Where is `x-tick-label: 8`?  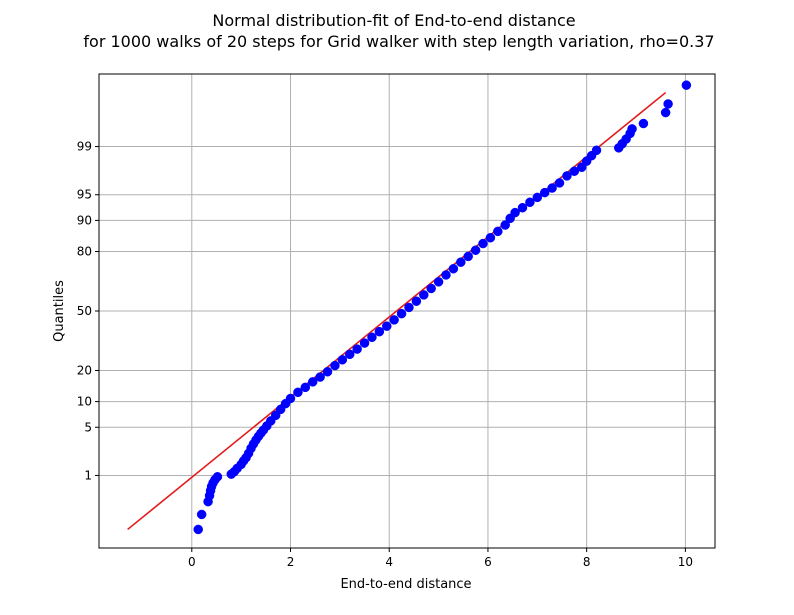
x-tick-label: 8 is located at coordinates (587, 562).